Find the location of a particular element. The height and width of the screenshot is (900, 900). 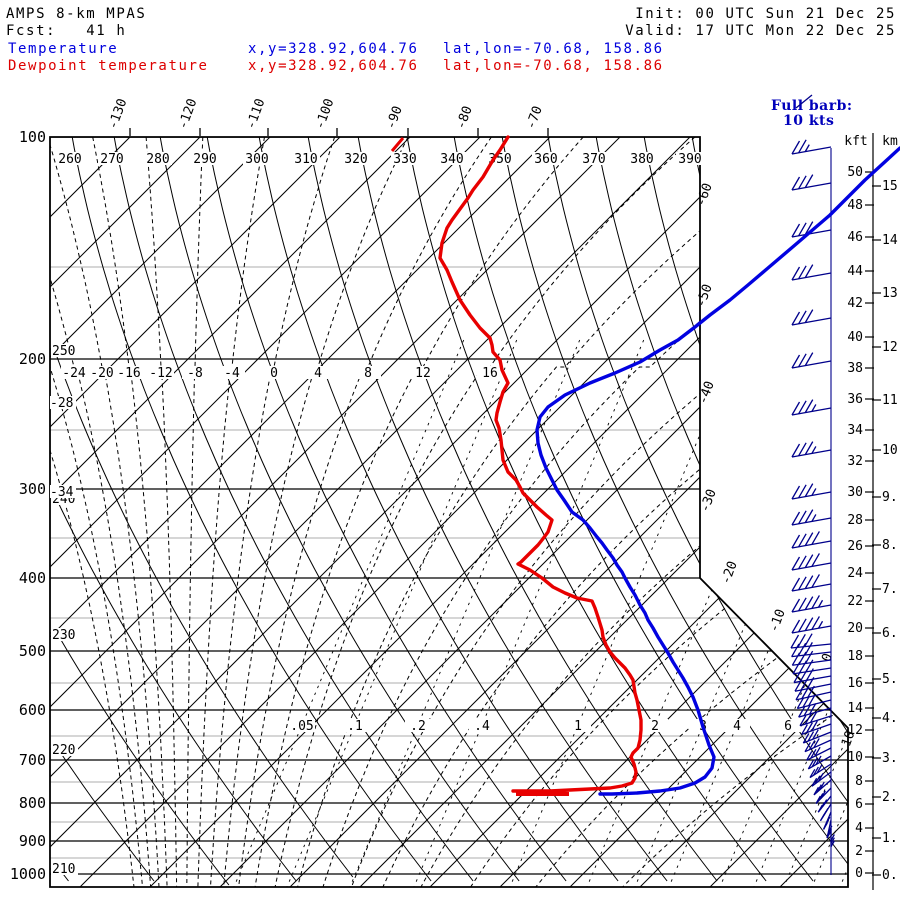

svg-text: 22 is located at coordinates (855, 601).